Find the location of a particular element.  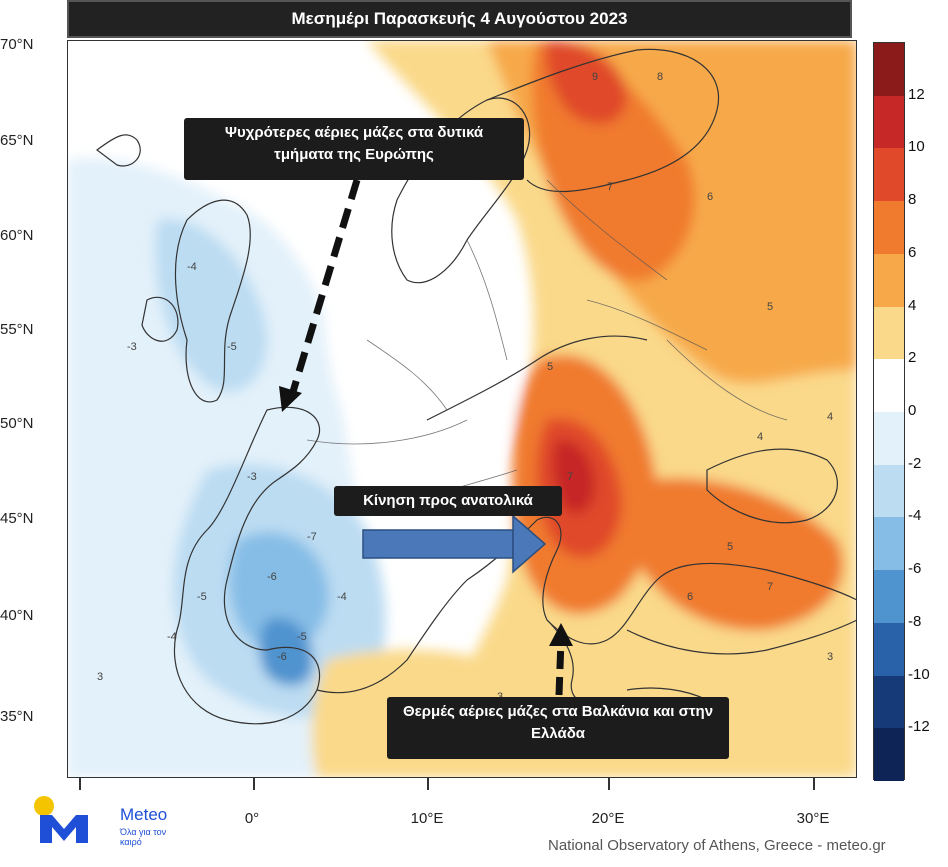

meteo-logo: Meteo Όλα για τον καιρό is located at coordinates (110, 823).